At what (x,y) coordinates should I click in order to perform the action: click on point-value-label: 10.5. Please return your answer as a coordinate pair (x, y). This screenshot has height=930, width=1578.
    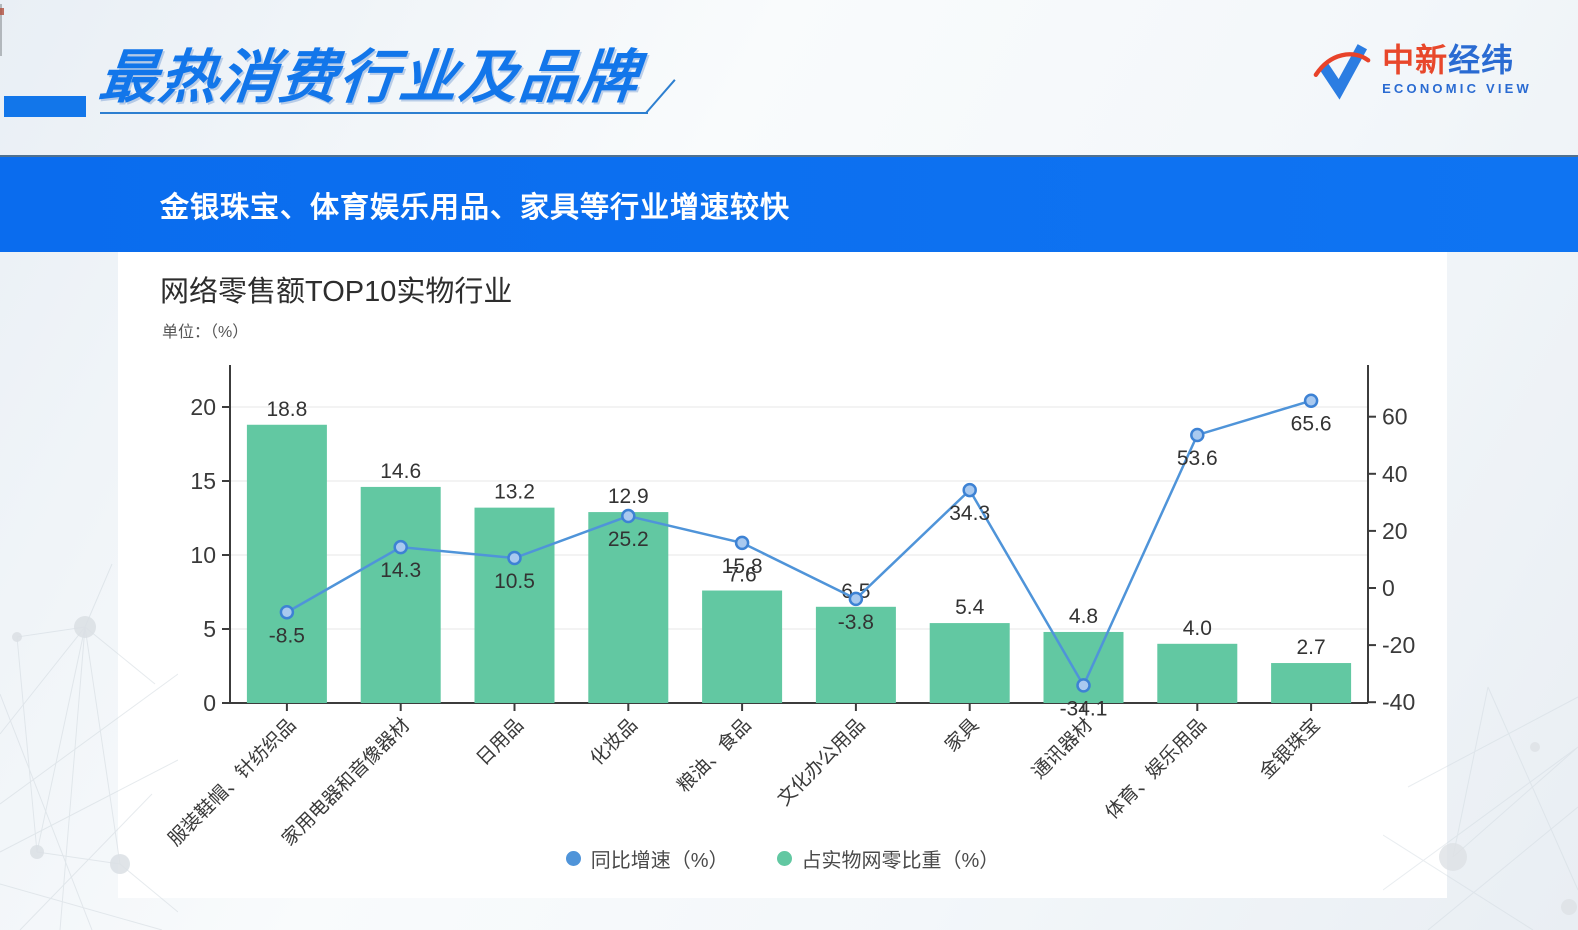
    Looking at the image, I should click on (514, 581).